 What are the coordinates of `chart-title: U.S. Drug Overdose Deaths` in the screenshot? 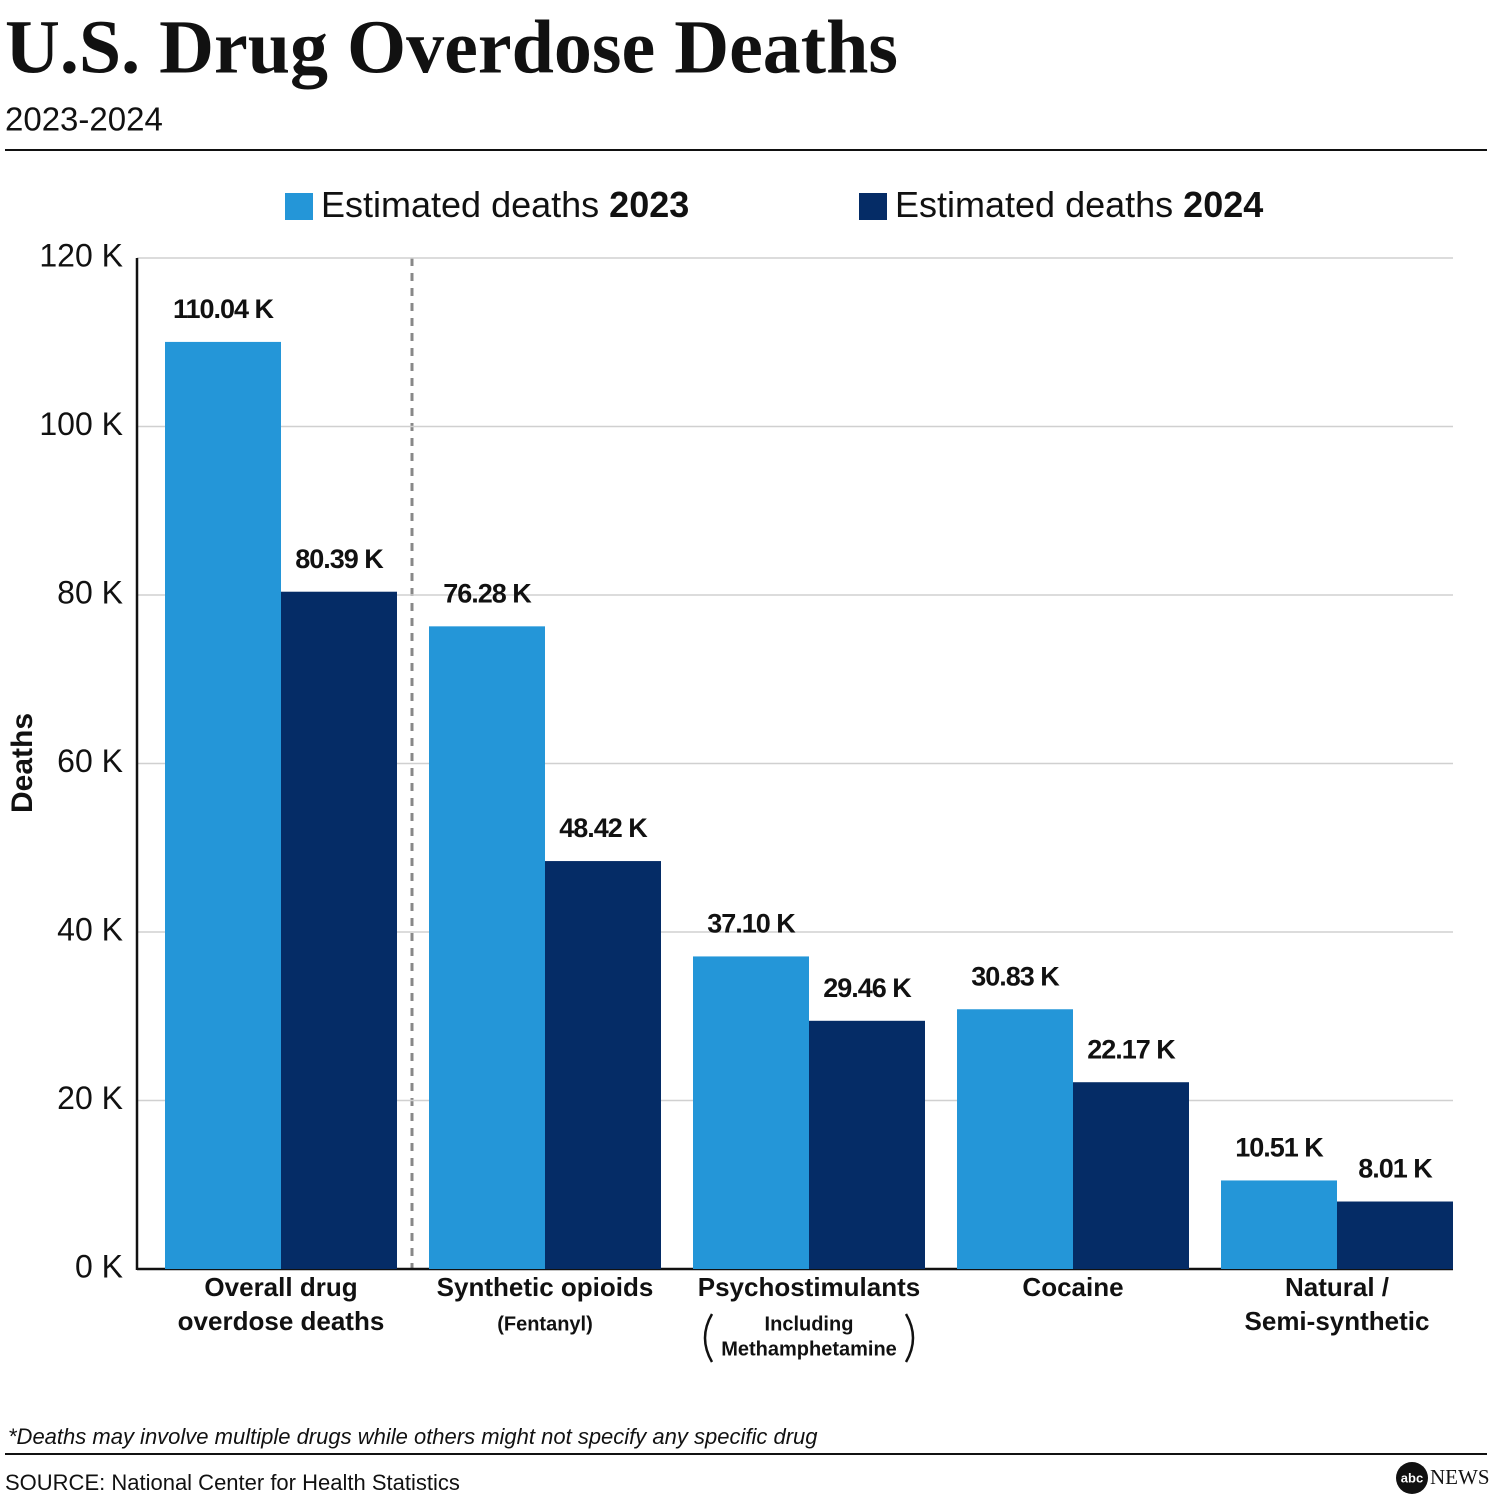 It's located at (451, 47).